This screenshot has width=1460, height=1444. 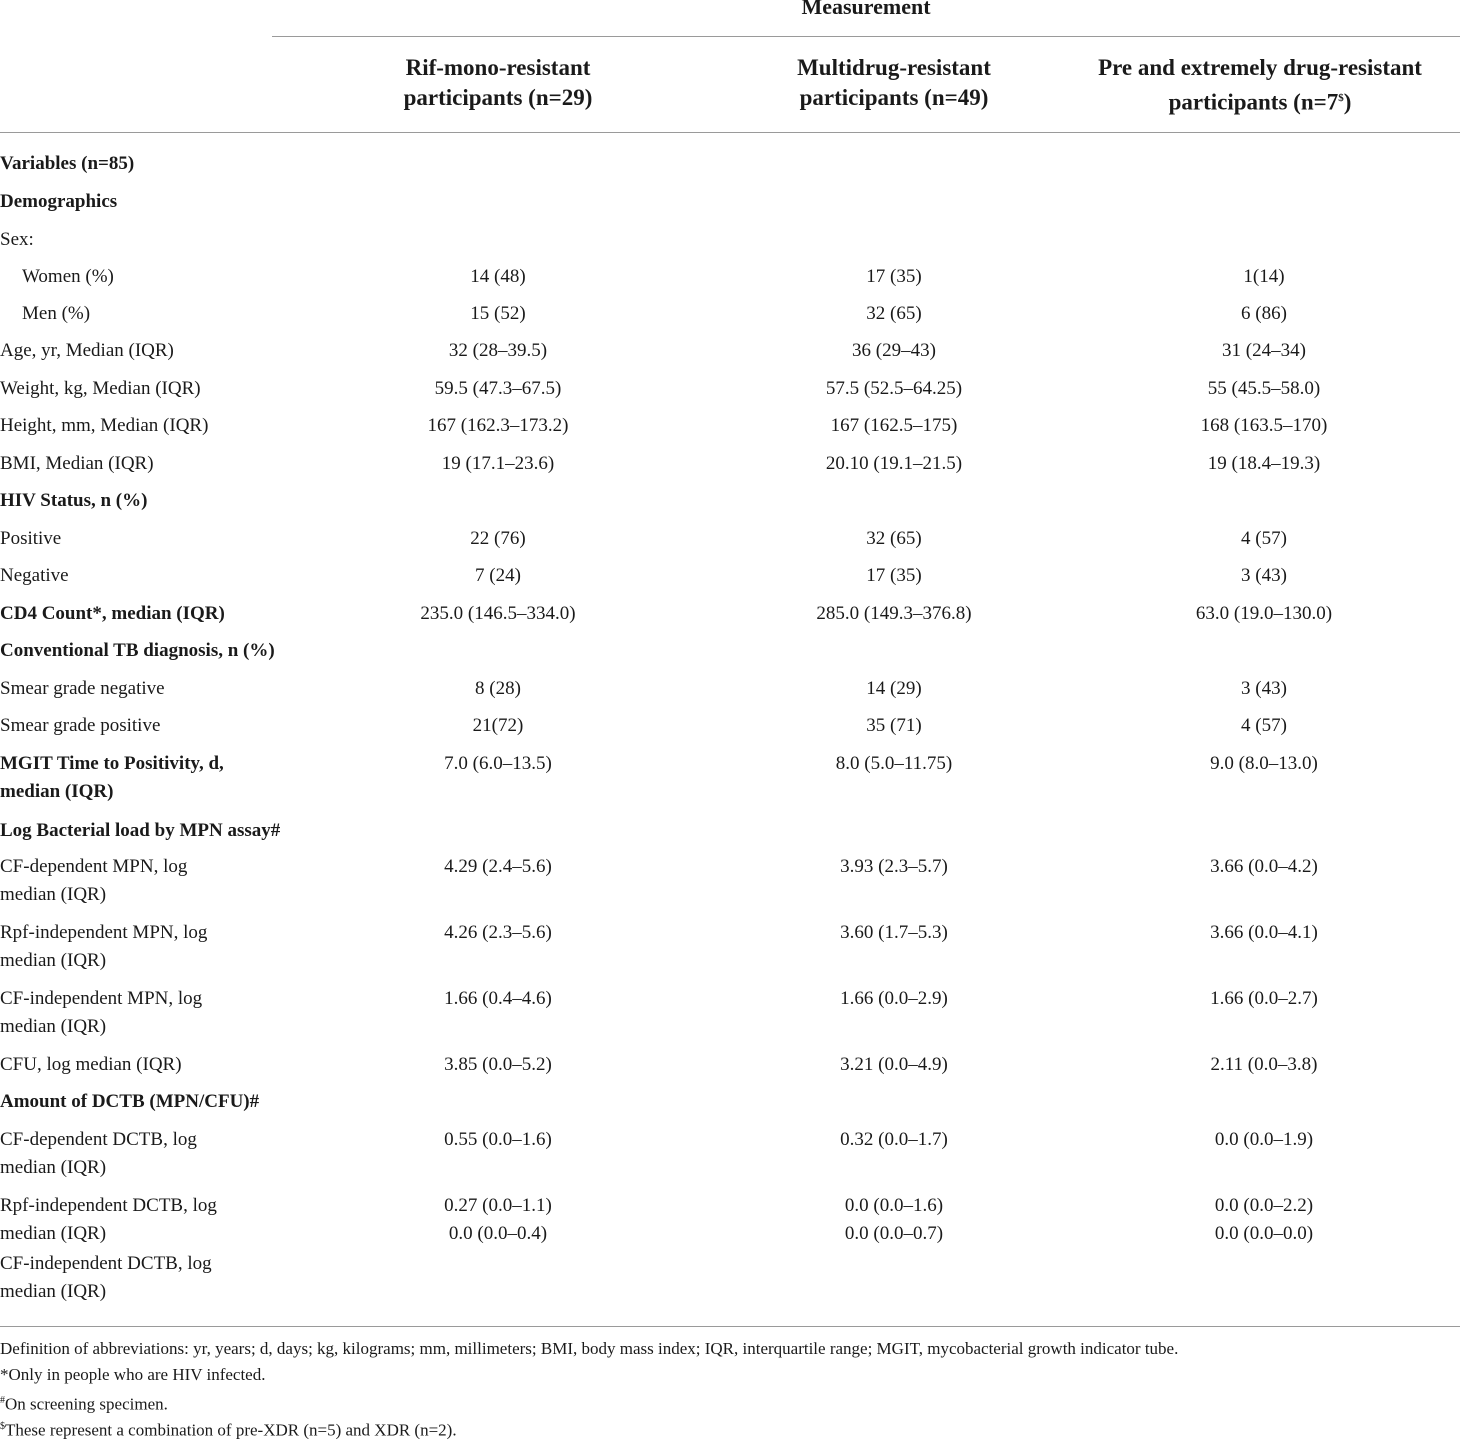 I want to click on footnote: #On screening specimen., so click(x=730, y=1403).